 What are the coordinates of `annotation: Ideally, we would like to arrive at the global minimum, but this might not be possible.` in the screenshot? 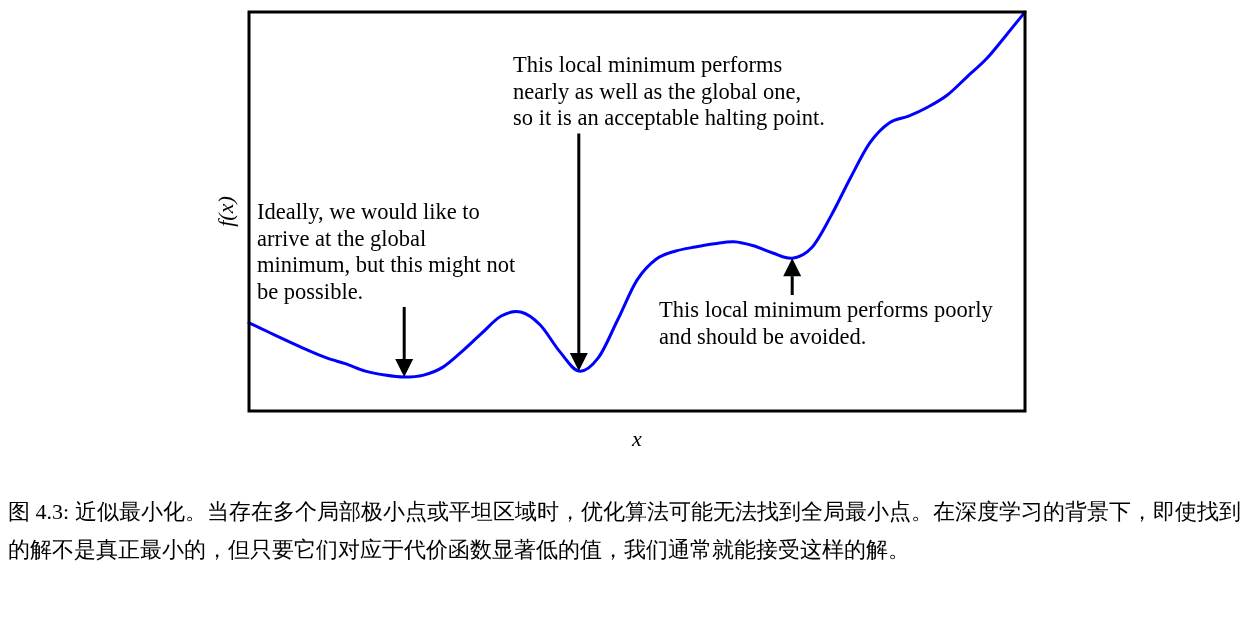 It's located at (387, 252).